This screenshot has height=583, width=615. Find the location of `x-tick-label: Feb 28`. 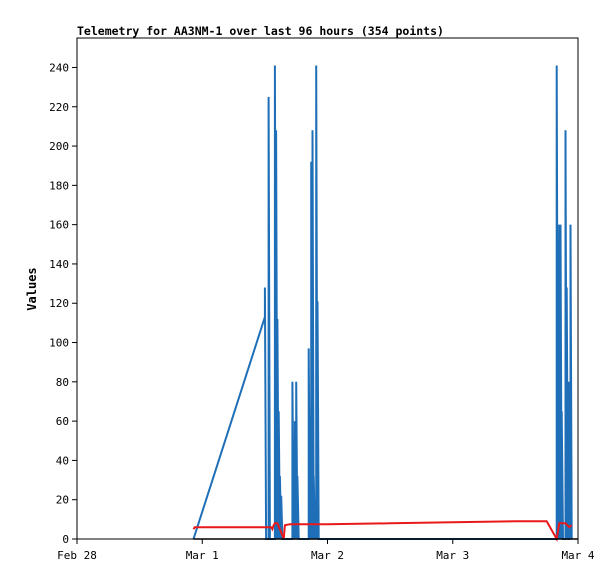

x-tick-label: Feb 28 is located at coordinates (77, 555).